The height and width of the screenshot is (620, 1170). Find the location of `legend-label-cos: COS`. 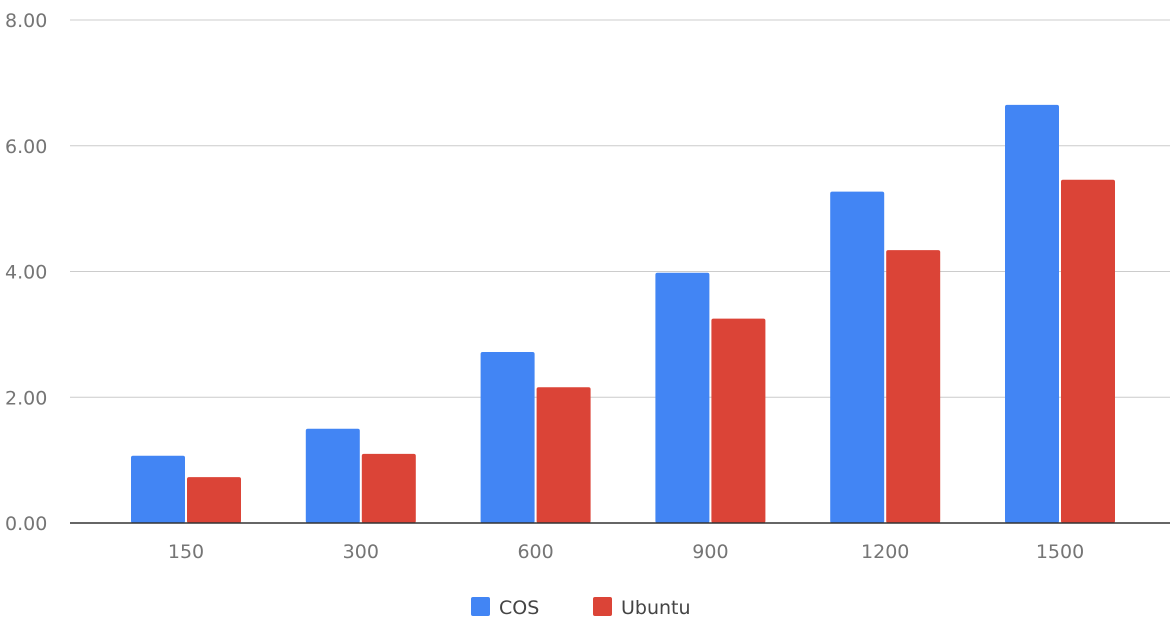

legend-label-cos: COS is located at coordinates (519, 608).